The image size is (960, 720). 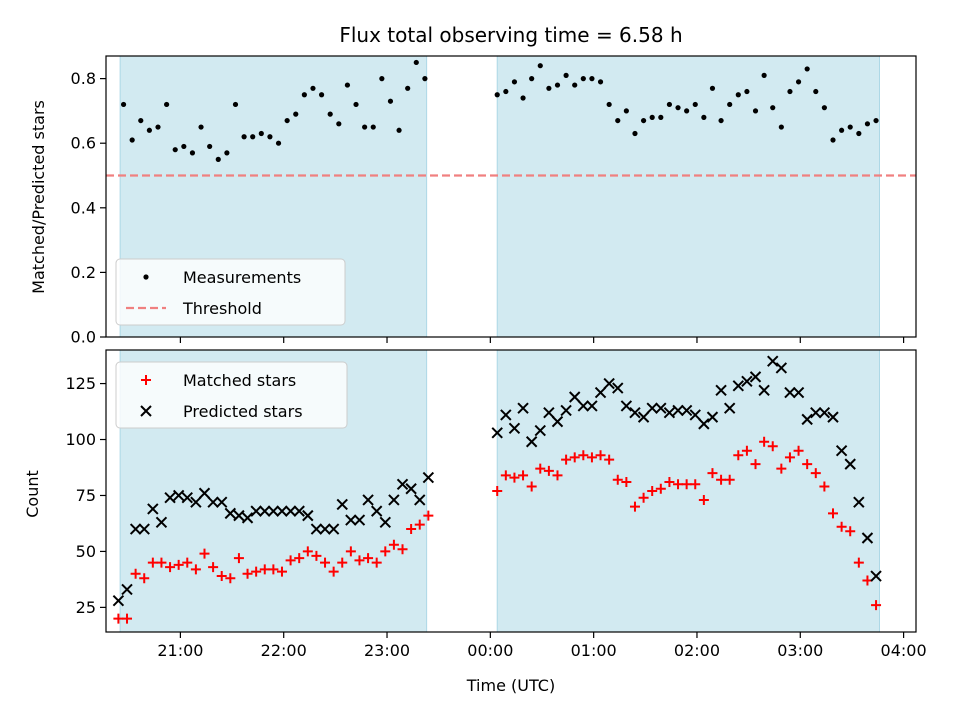 What do you see at coordinates (86, 551) in the screenshot?
I see `y-tick-label: 50` at bounding box center [86, 551].